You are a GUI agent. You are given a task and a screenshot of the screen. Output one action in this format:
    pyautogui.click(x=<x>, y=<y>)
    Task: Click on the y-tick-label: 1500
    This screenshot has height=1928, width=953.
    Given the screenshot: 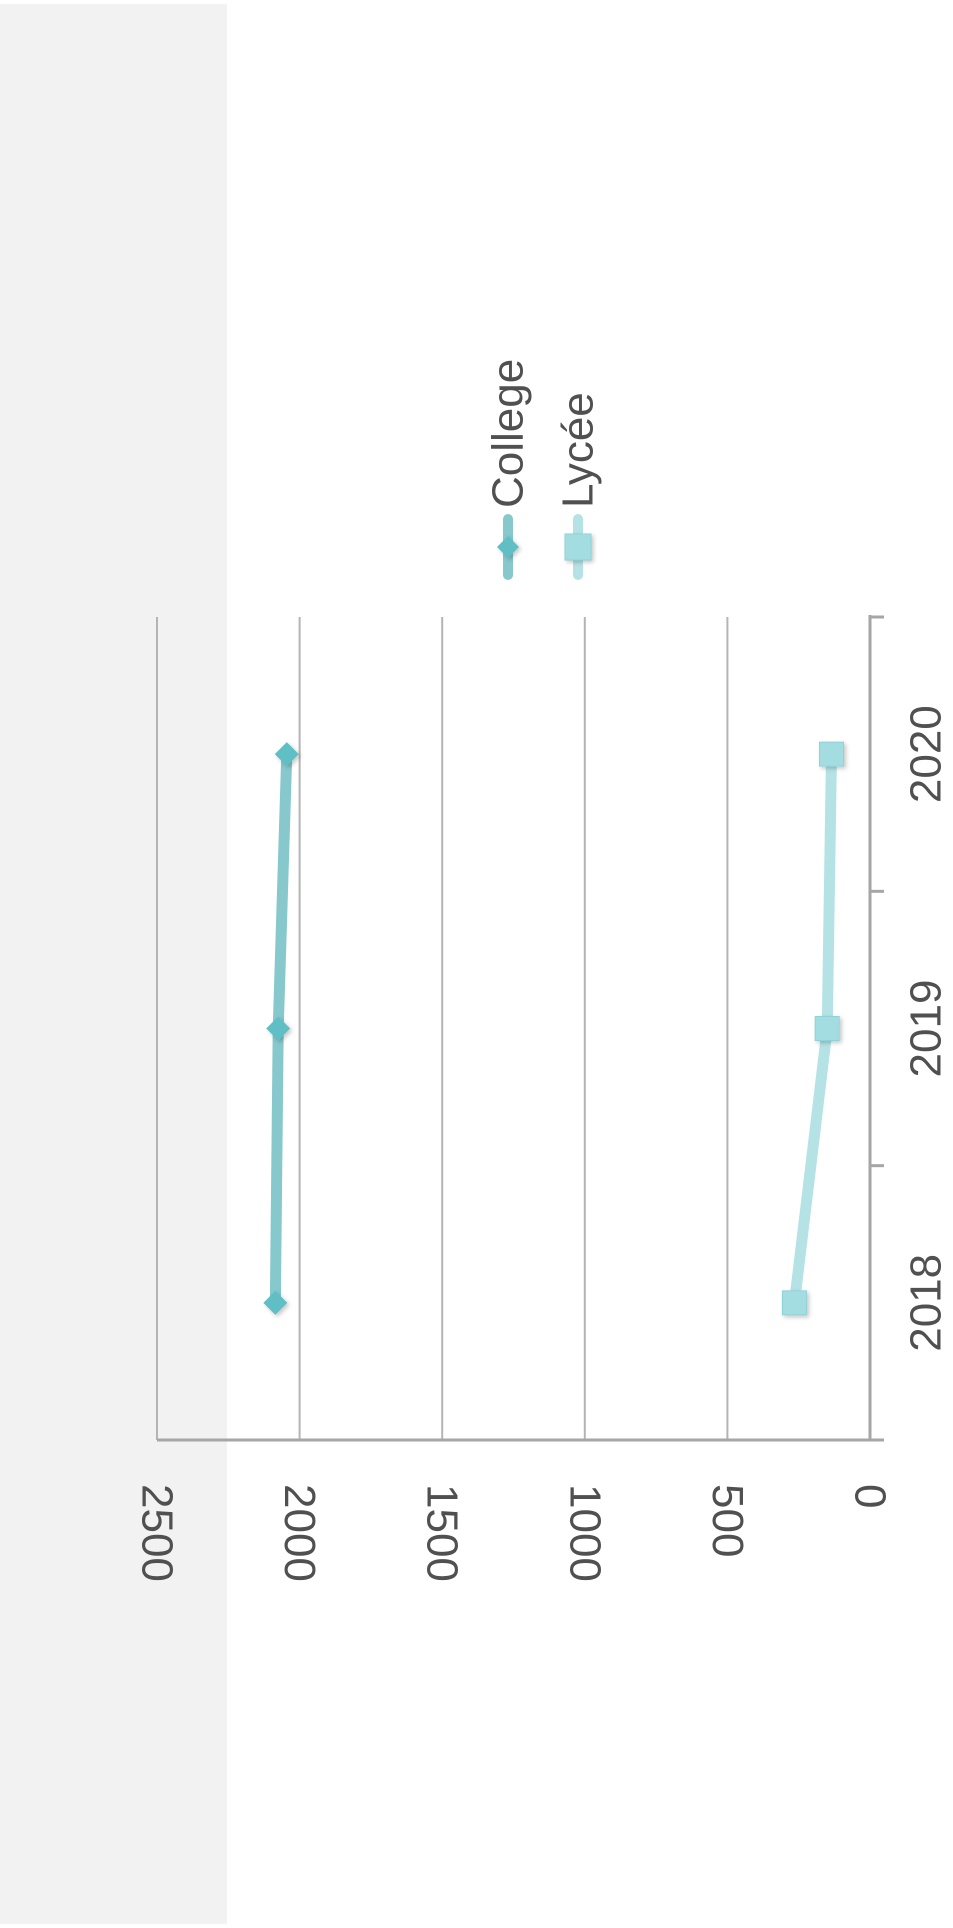 What is the action you would take?
    pyautogui.click(x=442, y=1533)
    